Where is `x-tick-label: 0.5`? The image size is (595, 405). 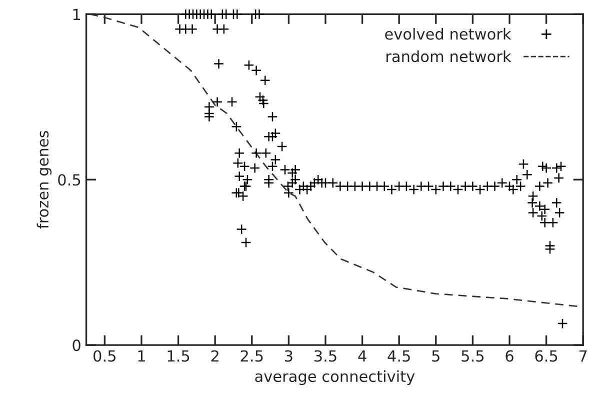
x-tick-label: 0.5 is located at coordinates (105, 356).